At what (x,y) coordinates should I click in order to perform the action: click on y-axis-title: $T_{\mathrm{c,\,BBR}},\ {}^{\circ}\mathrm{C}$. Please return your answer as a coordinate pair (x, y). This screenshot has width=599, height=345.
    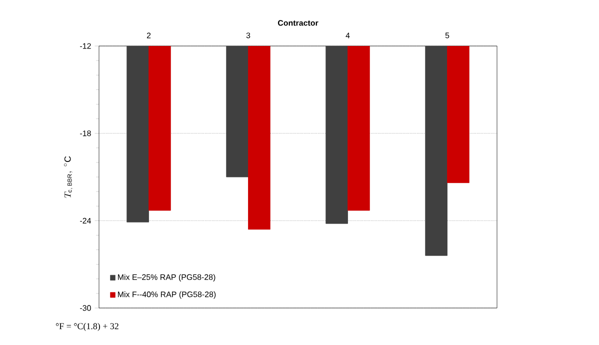
    Looking at the image, I should click on (68, 177).